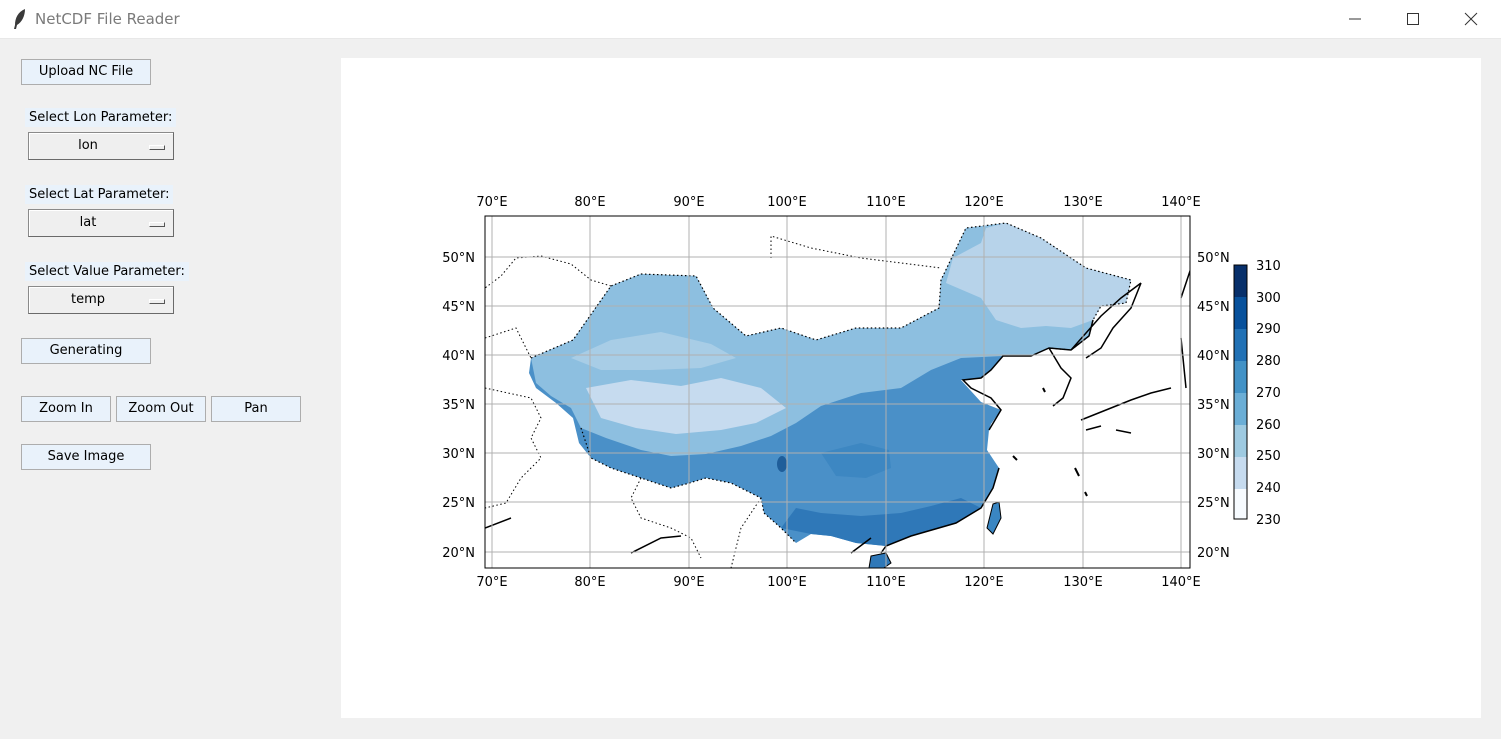 Image resolution: width=1501 pixels, height=739 pixels. What do you see at coordinates (107, 19) in the screenshot?
I see `window-title: NetCDF File Reader` at bounding box center [107, 19].